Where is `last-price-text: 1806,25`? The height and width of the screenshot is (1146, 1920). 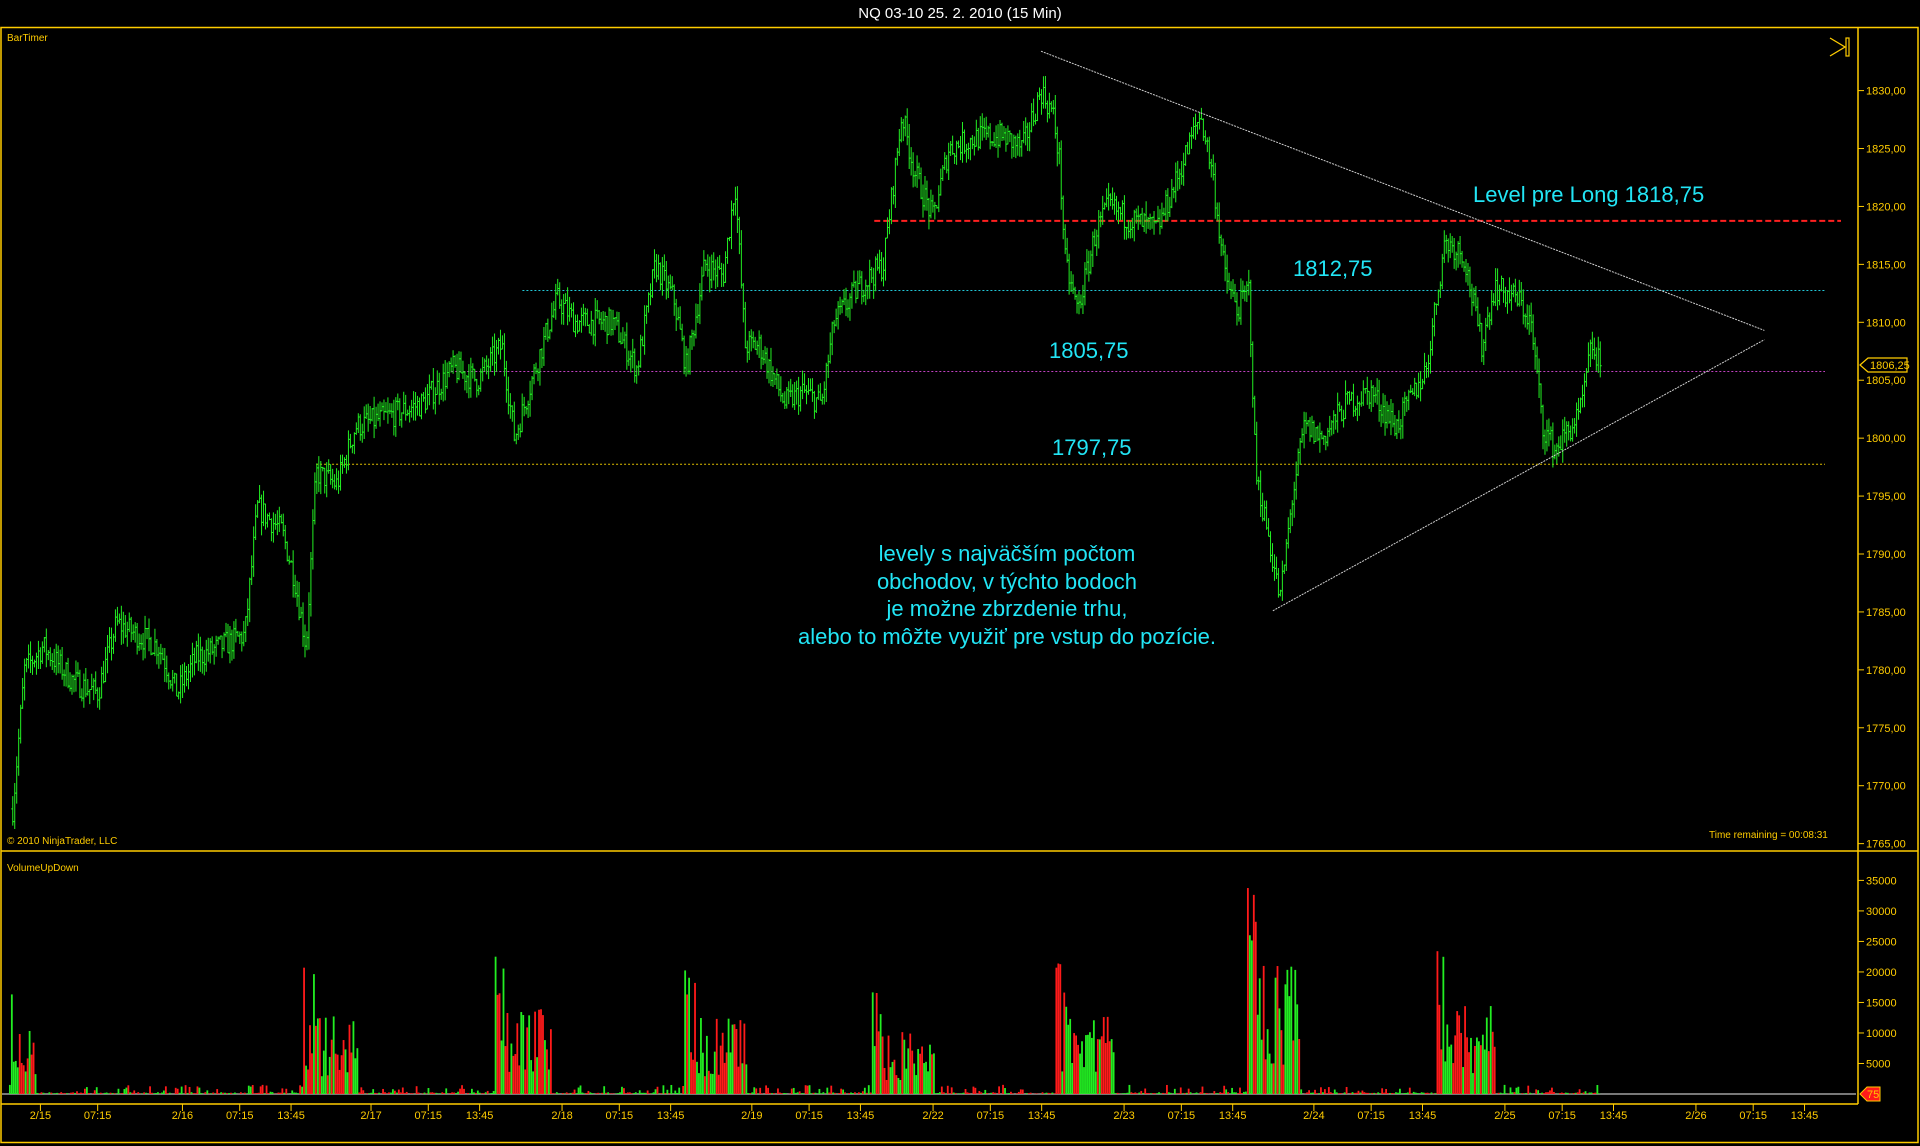 last-price-text: 1806,25 is located at coordinates (1890, 366).